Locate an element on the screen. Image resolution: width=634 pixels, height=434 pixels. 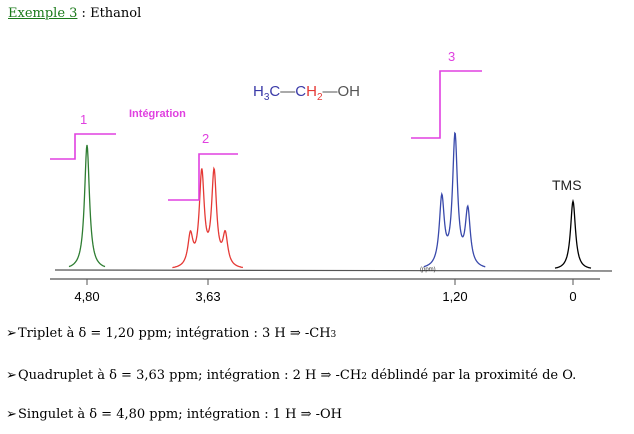
bullet-tail: déblindé par la proximité de O. is located at coordinates (471, 375).